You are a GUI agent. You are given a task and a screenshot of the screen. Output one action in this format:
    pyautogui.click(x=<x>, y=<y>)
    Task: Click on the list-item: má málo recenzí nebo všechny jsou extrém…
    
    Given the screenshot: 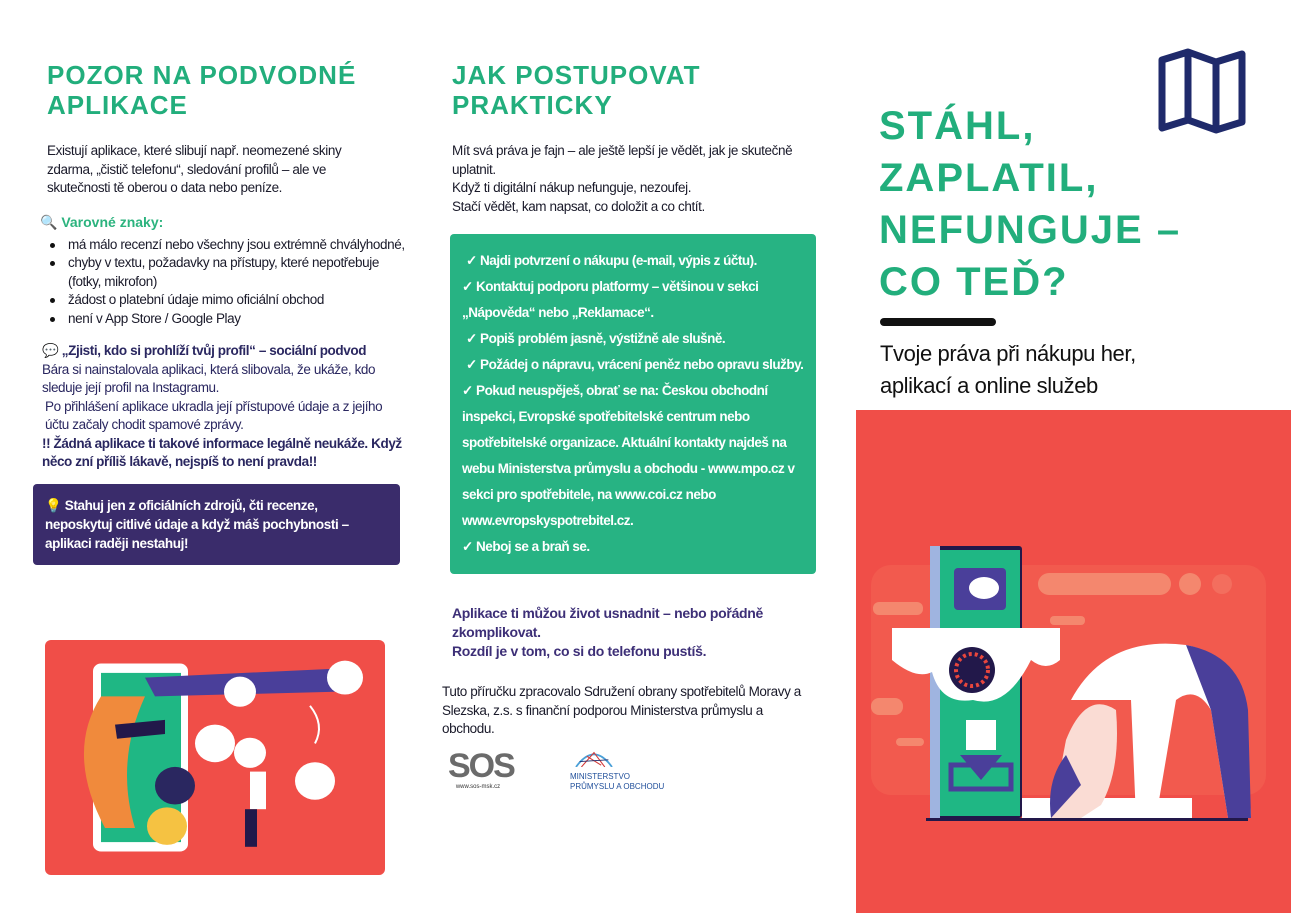 What is the action you would take?
    pyautogui.click(x=225, y=245)
    